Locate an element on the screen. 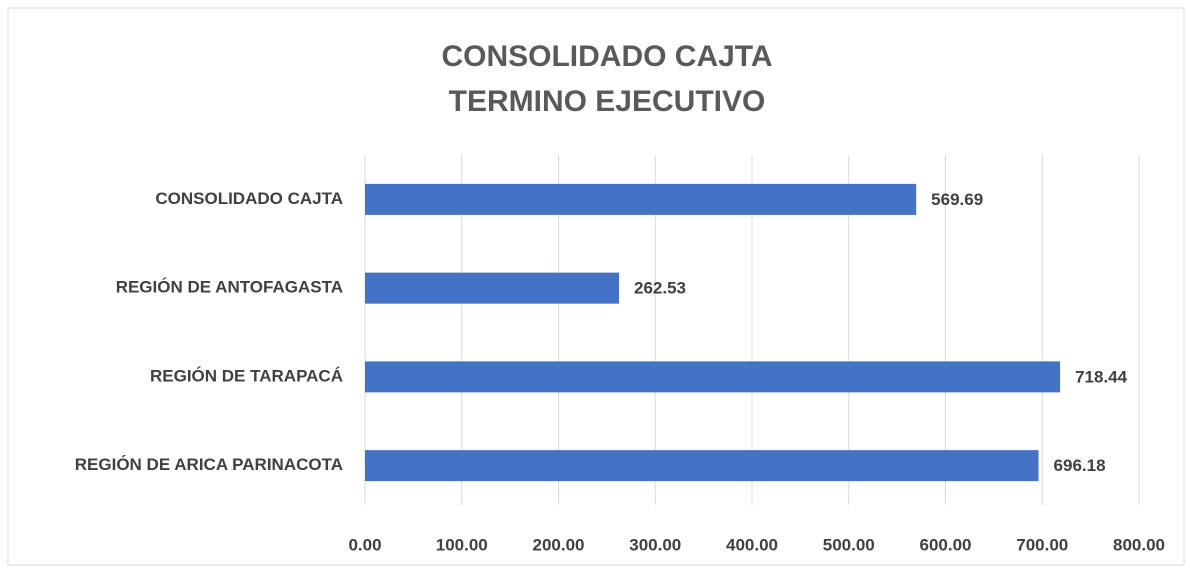  y-tick-label: REGIÓN DE ARICA PARINACOTA is located at coordinates (209, 464).